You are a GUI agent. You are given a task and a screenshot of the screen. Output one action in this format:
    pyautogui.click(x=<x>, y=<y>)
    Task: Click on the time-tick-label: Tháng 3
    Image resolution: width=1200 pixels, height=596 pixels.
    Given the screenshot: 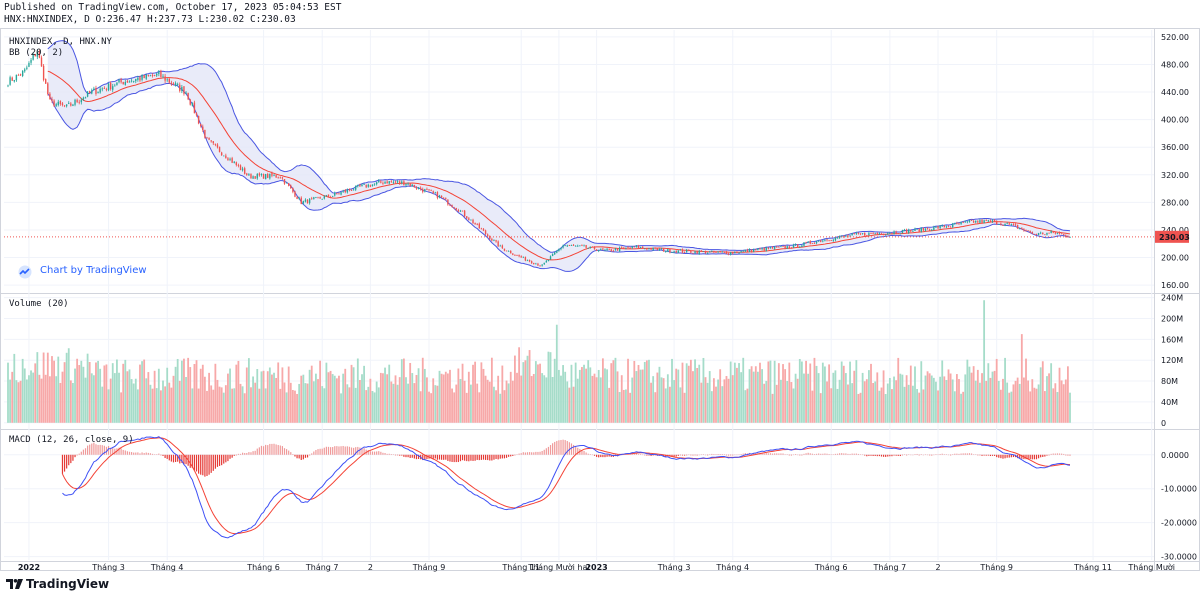 What is the action you would take?
    pyautogui.click(x=108, y=567)
    